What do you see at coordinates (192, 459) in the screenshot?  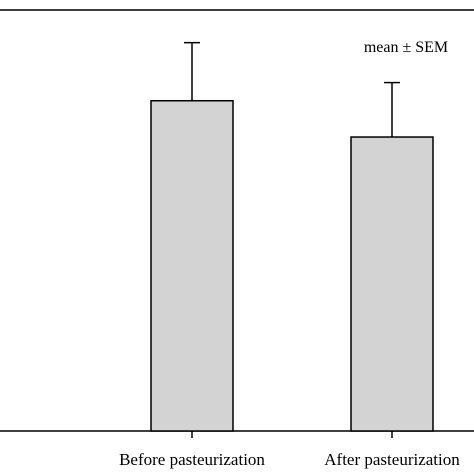 I see `x-tick-label-1: Before pasteurization` at bounding box center [192, 459].